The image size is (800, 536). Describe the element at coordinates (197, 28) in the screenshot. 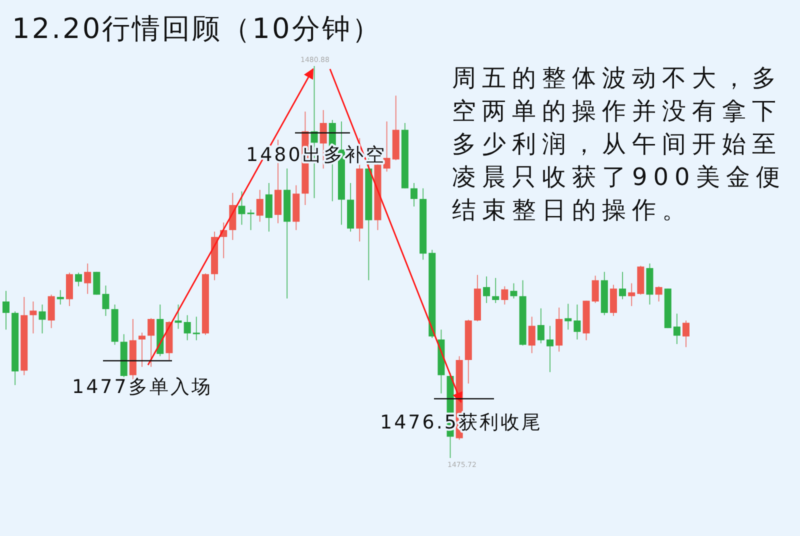

I see `chart-title: 12.20行情回顾（10分钟）` at that location.